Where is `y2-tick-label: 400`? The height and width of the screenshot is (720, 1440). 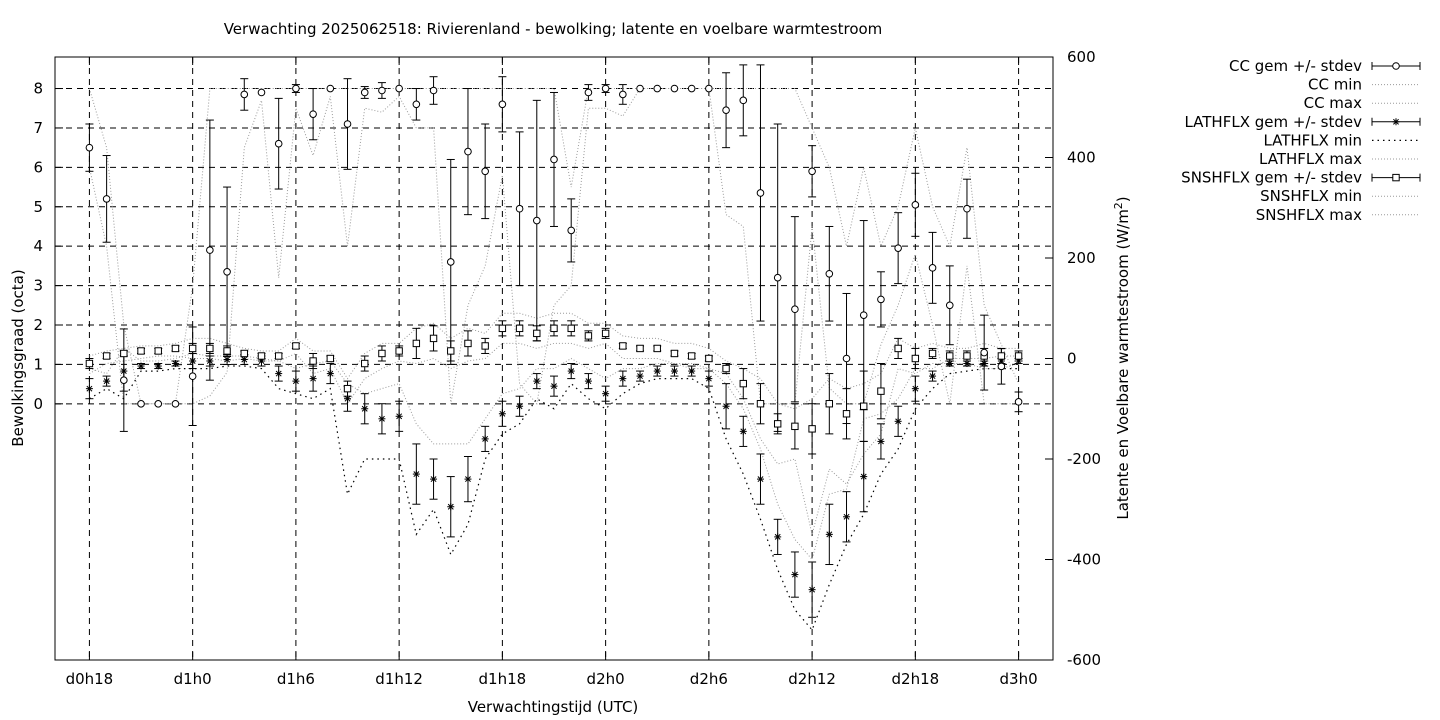
y2-tick-label: 400 is located at coordinates (1081, 158).